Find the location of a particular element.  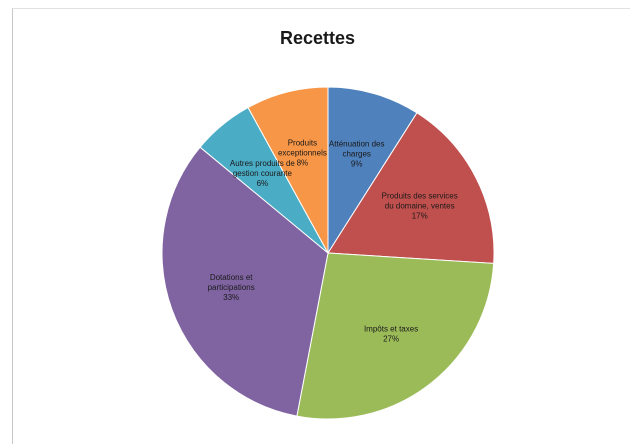

slice-percent-label: 27% is located at coordinates (391, 338).